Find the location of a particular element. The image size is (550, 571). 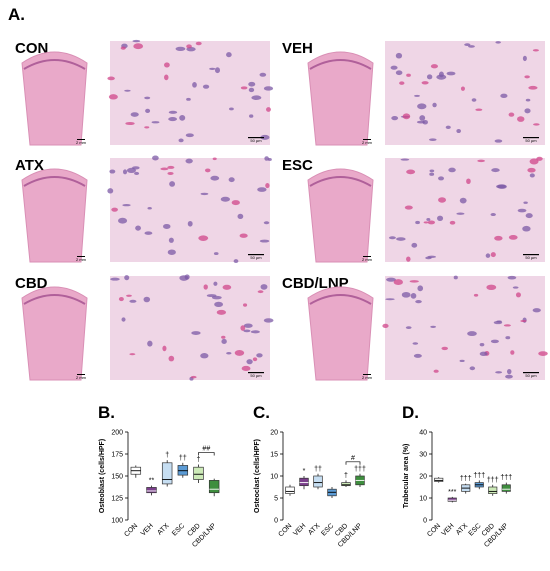

panel-label: A. is located at coordinates (16, 14).